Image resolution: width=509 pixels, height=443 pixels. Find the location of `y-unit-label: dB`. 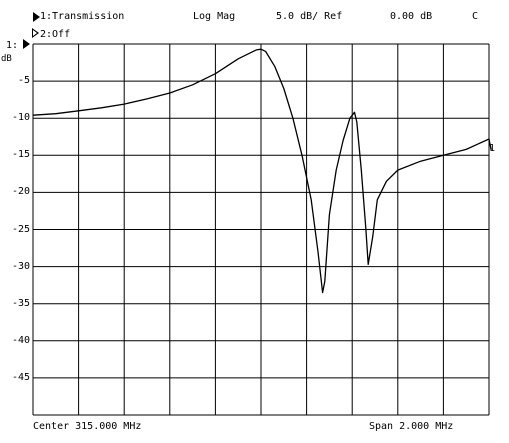

y-unit-label: dB is located at coordinates (6, 59).